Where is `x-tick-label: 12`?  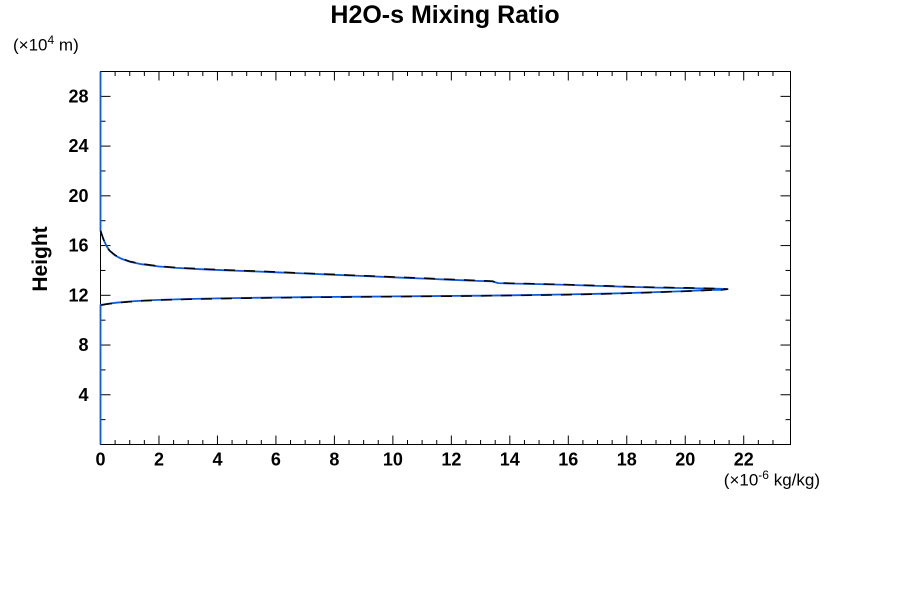
x-tick-label: 12 is located at coordinates (451, 460).